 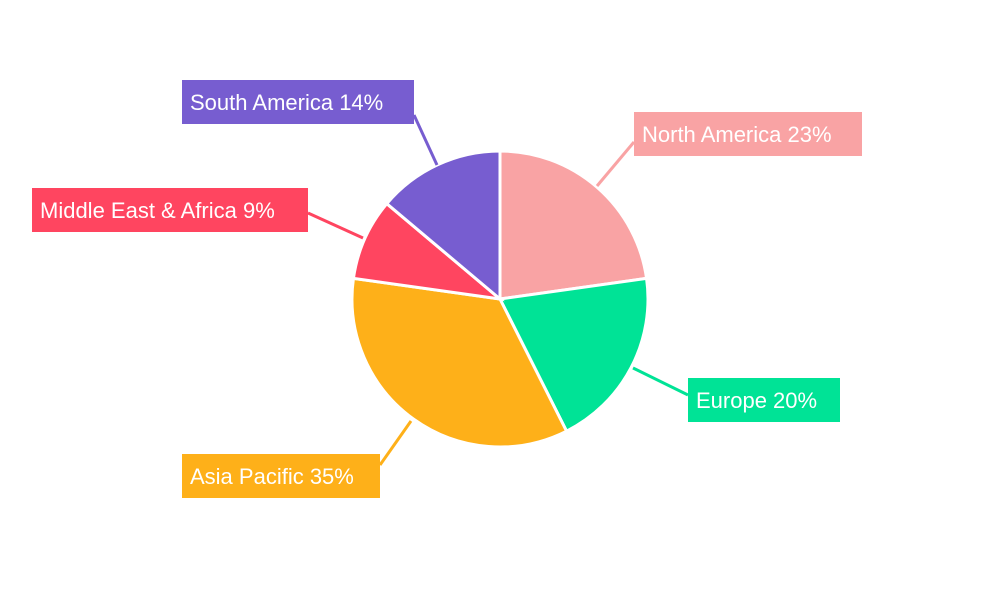 What do you see at coordinates (157, 210) in the screenshot?
I see `data-label: Middle East & Africa 9%` at bounding box center [157, 210].